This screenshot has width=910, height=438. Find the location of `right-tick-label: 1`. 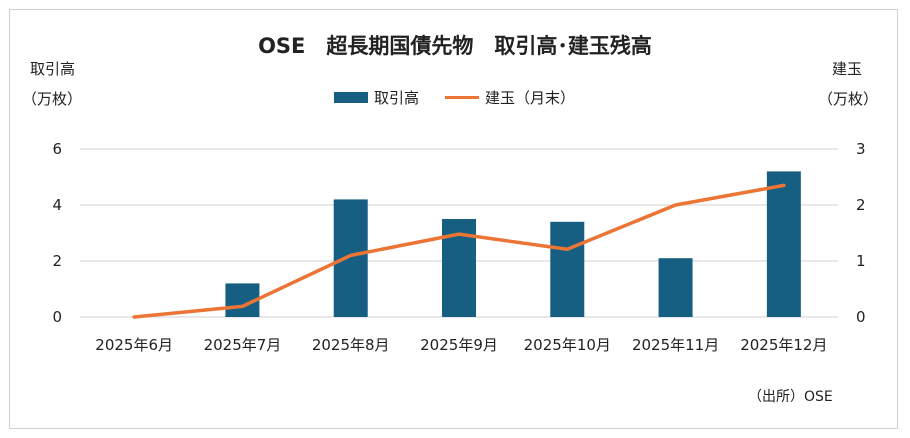

right-tick-label: 1 is located at coordinates (861, 261).